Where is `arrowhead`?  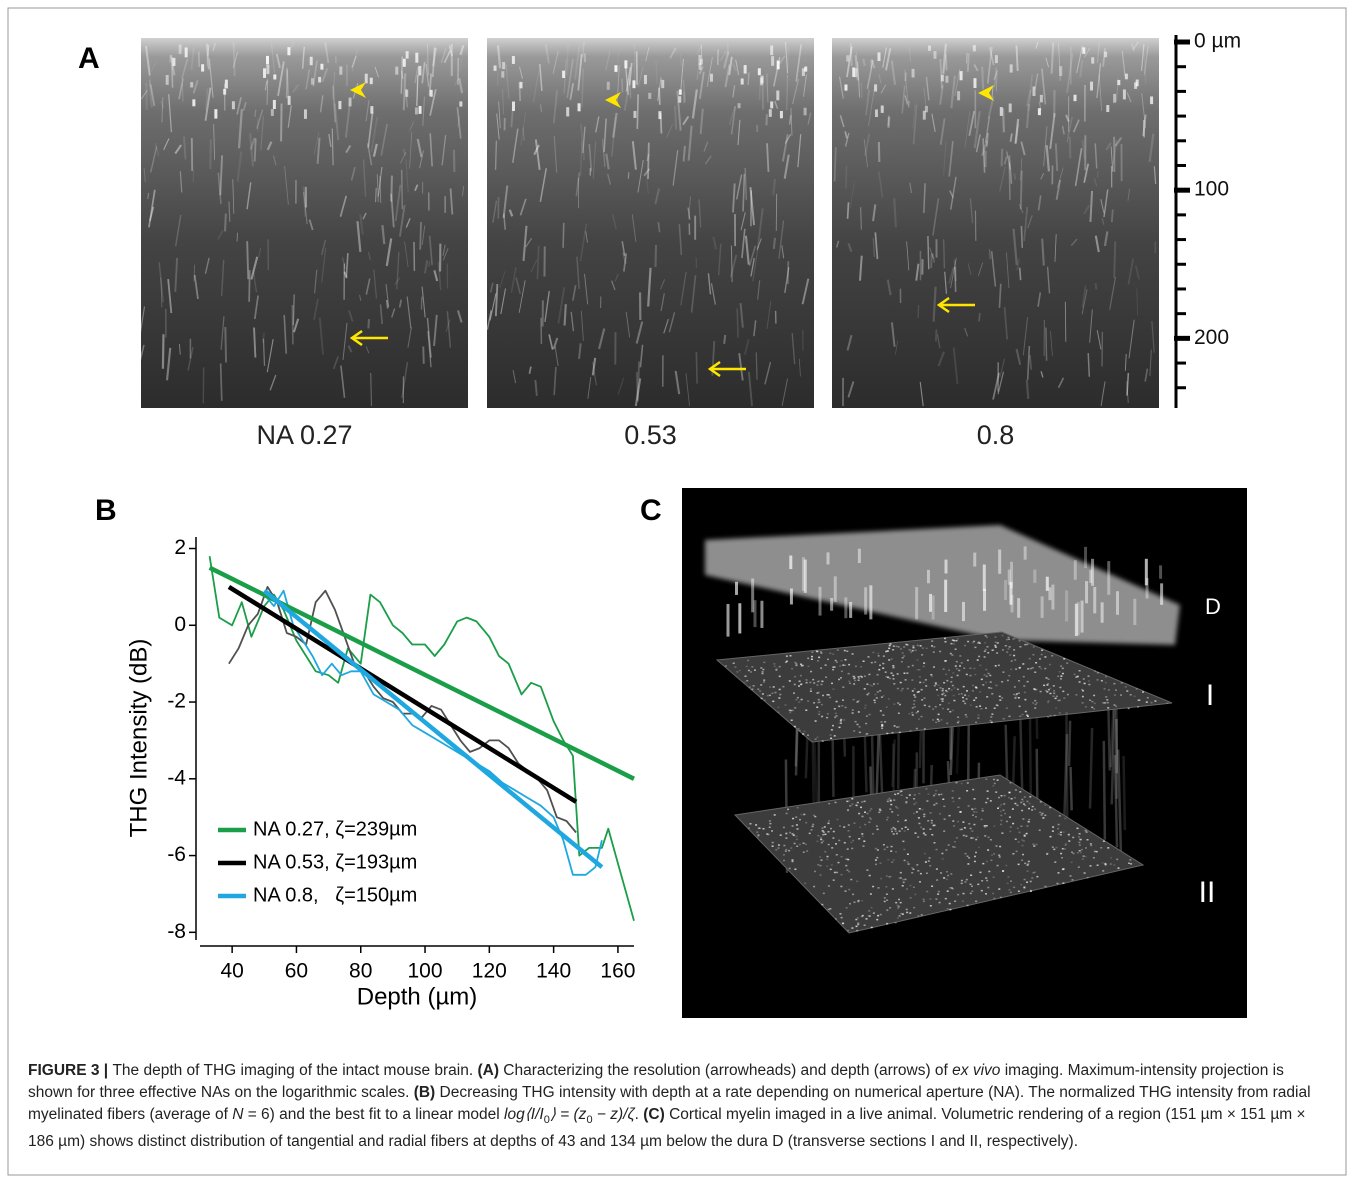
arrowhead is located at coordinates (613, 100).